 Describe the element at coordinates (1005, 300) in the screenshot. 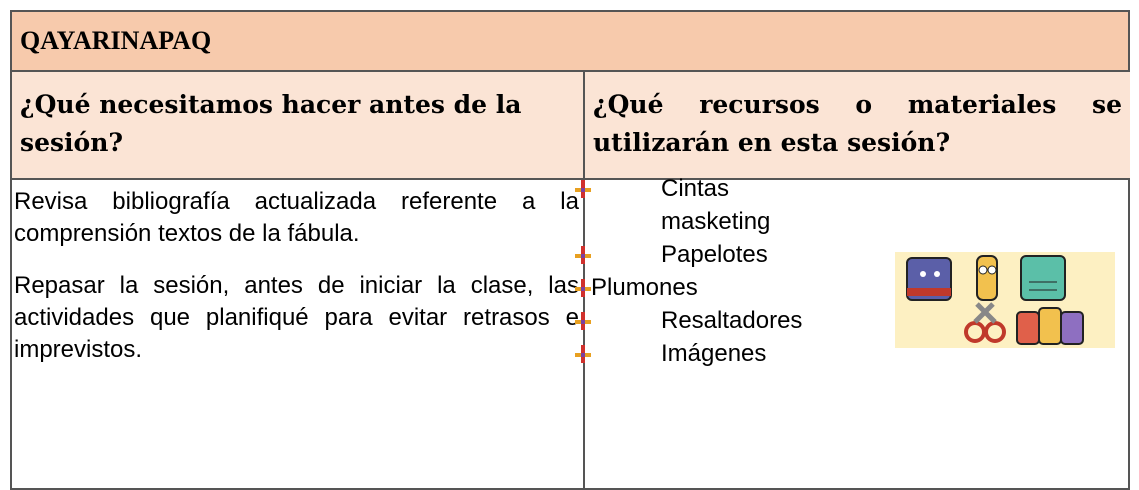

I see `school-supplies-clipart` at that location.